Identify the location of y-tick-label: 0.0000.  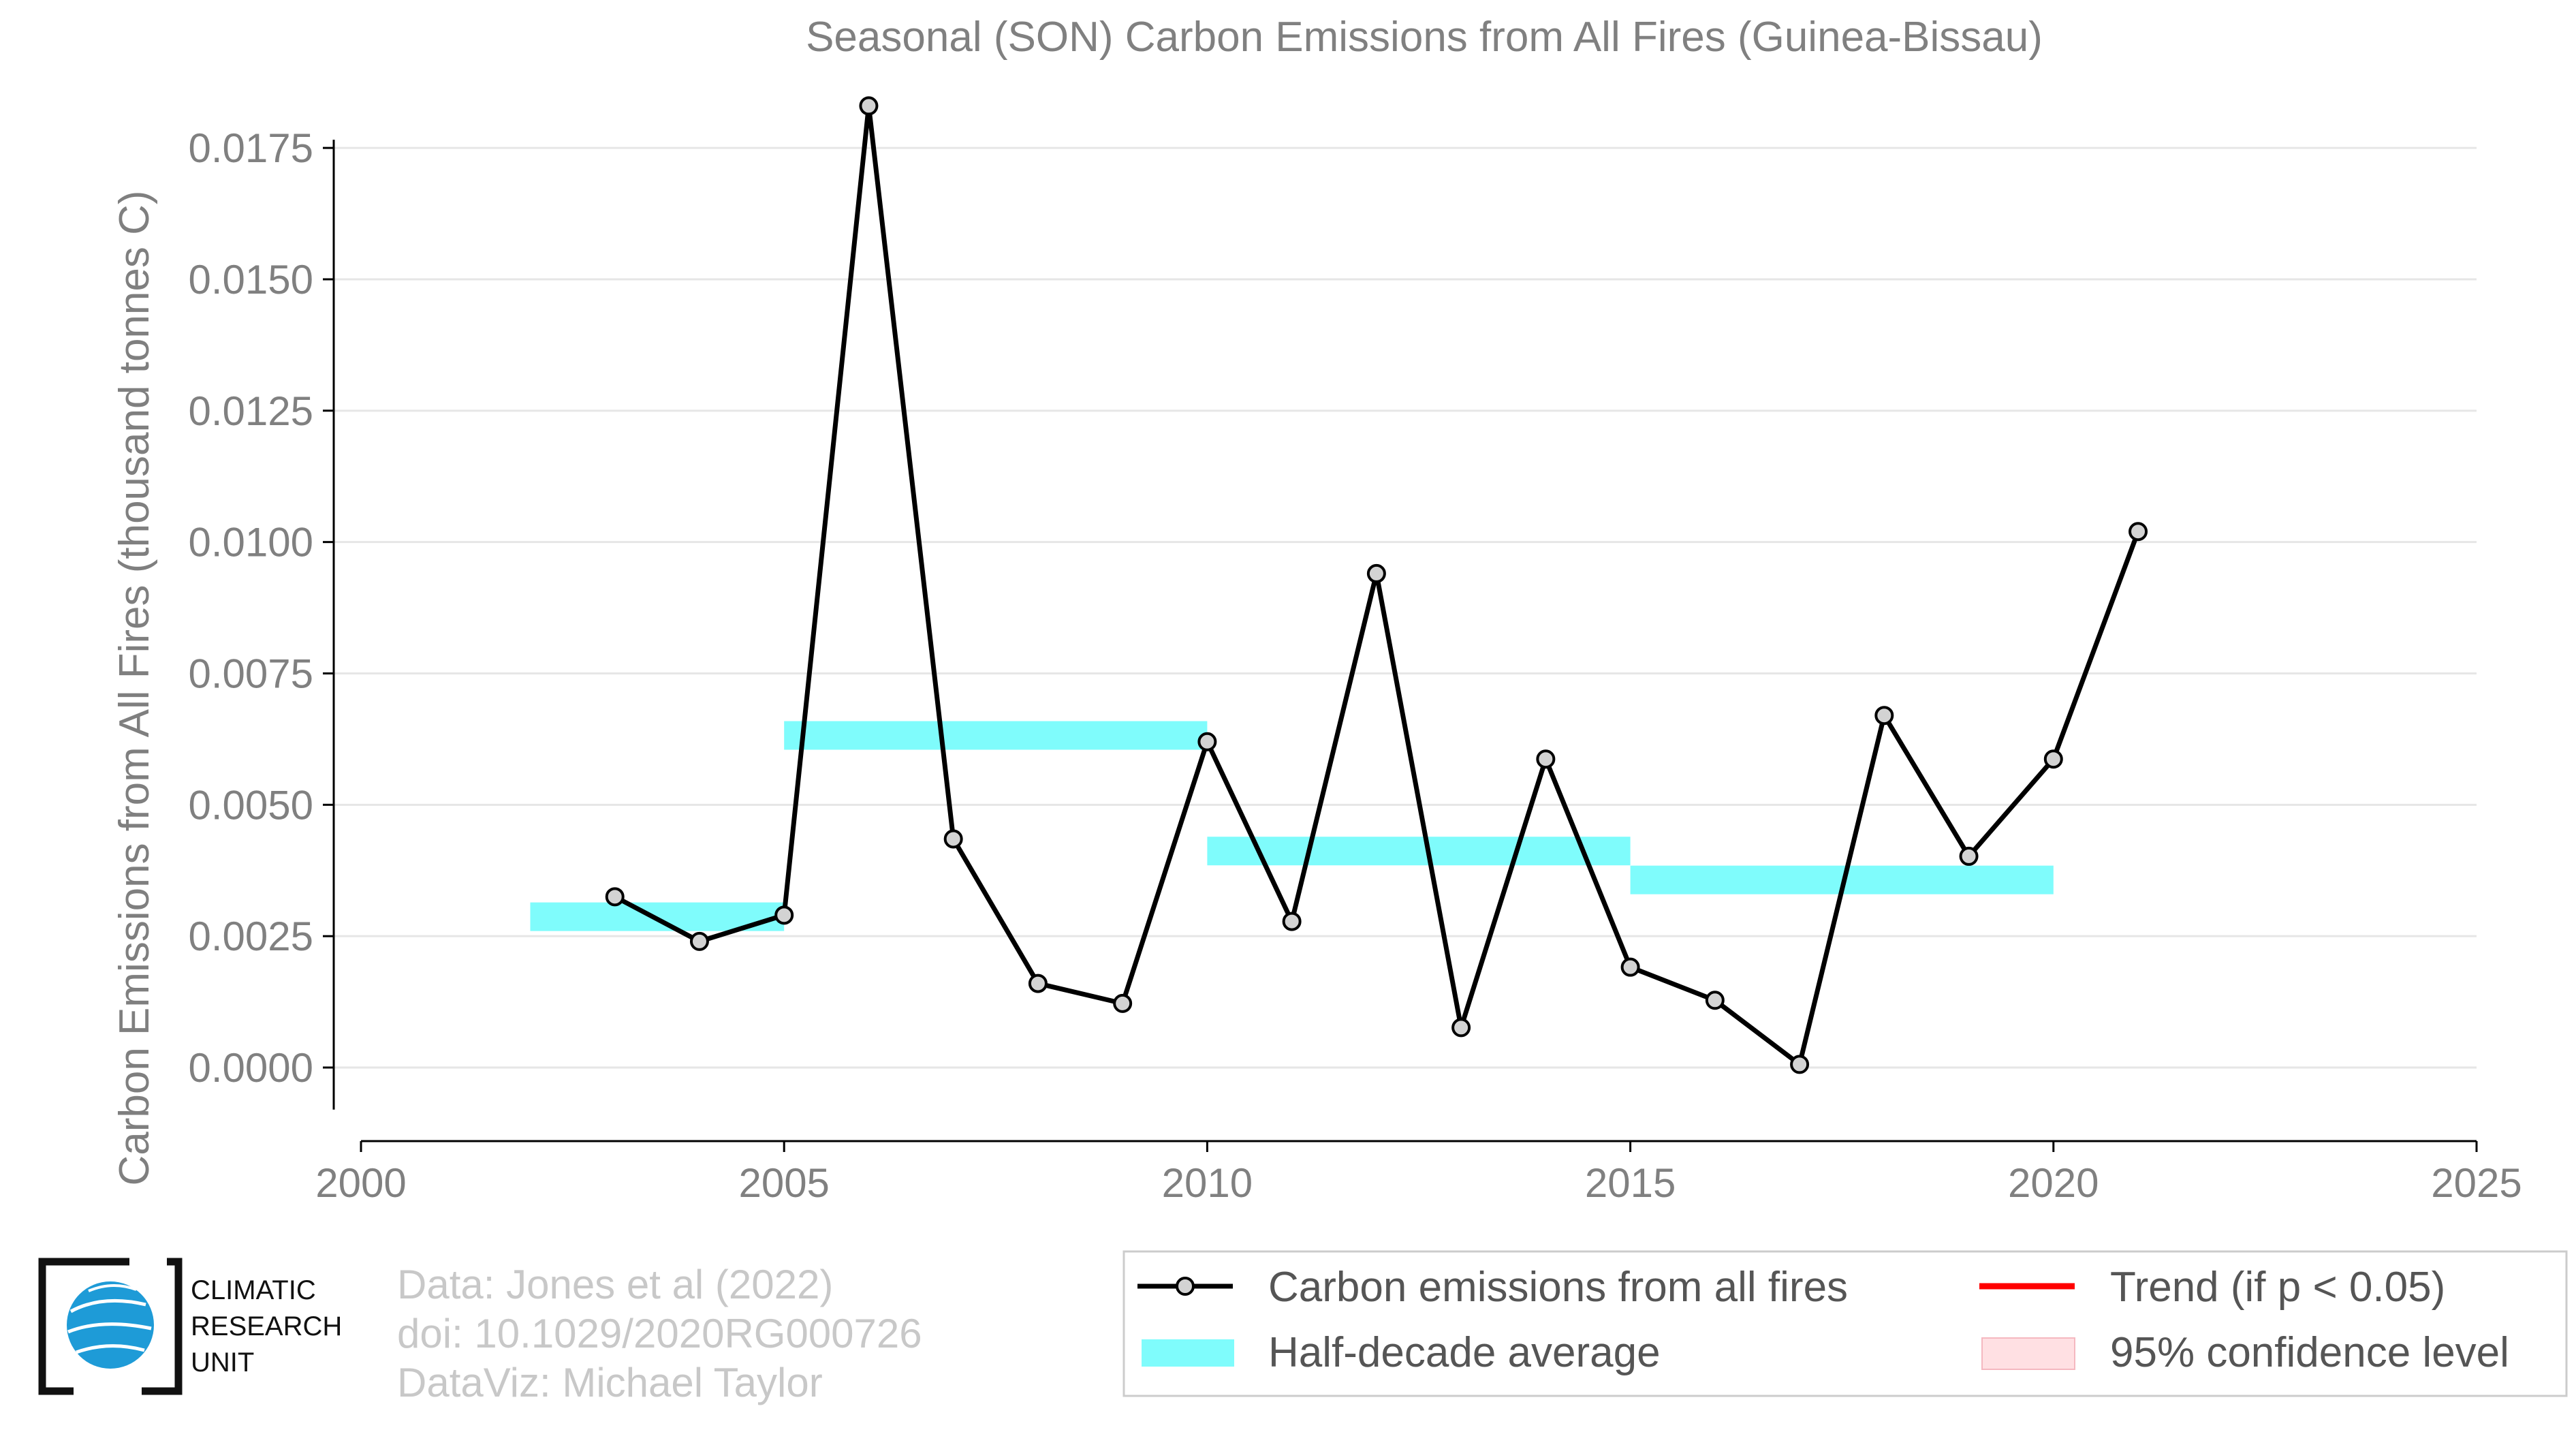
(251, 1068).